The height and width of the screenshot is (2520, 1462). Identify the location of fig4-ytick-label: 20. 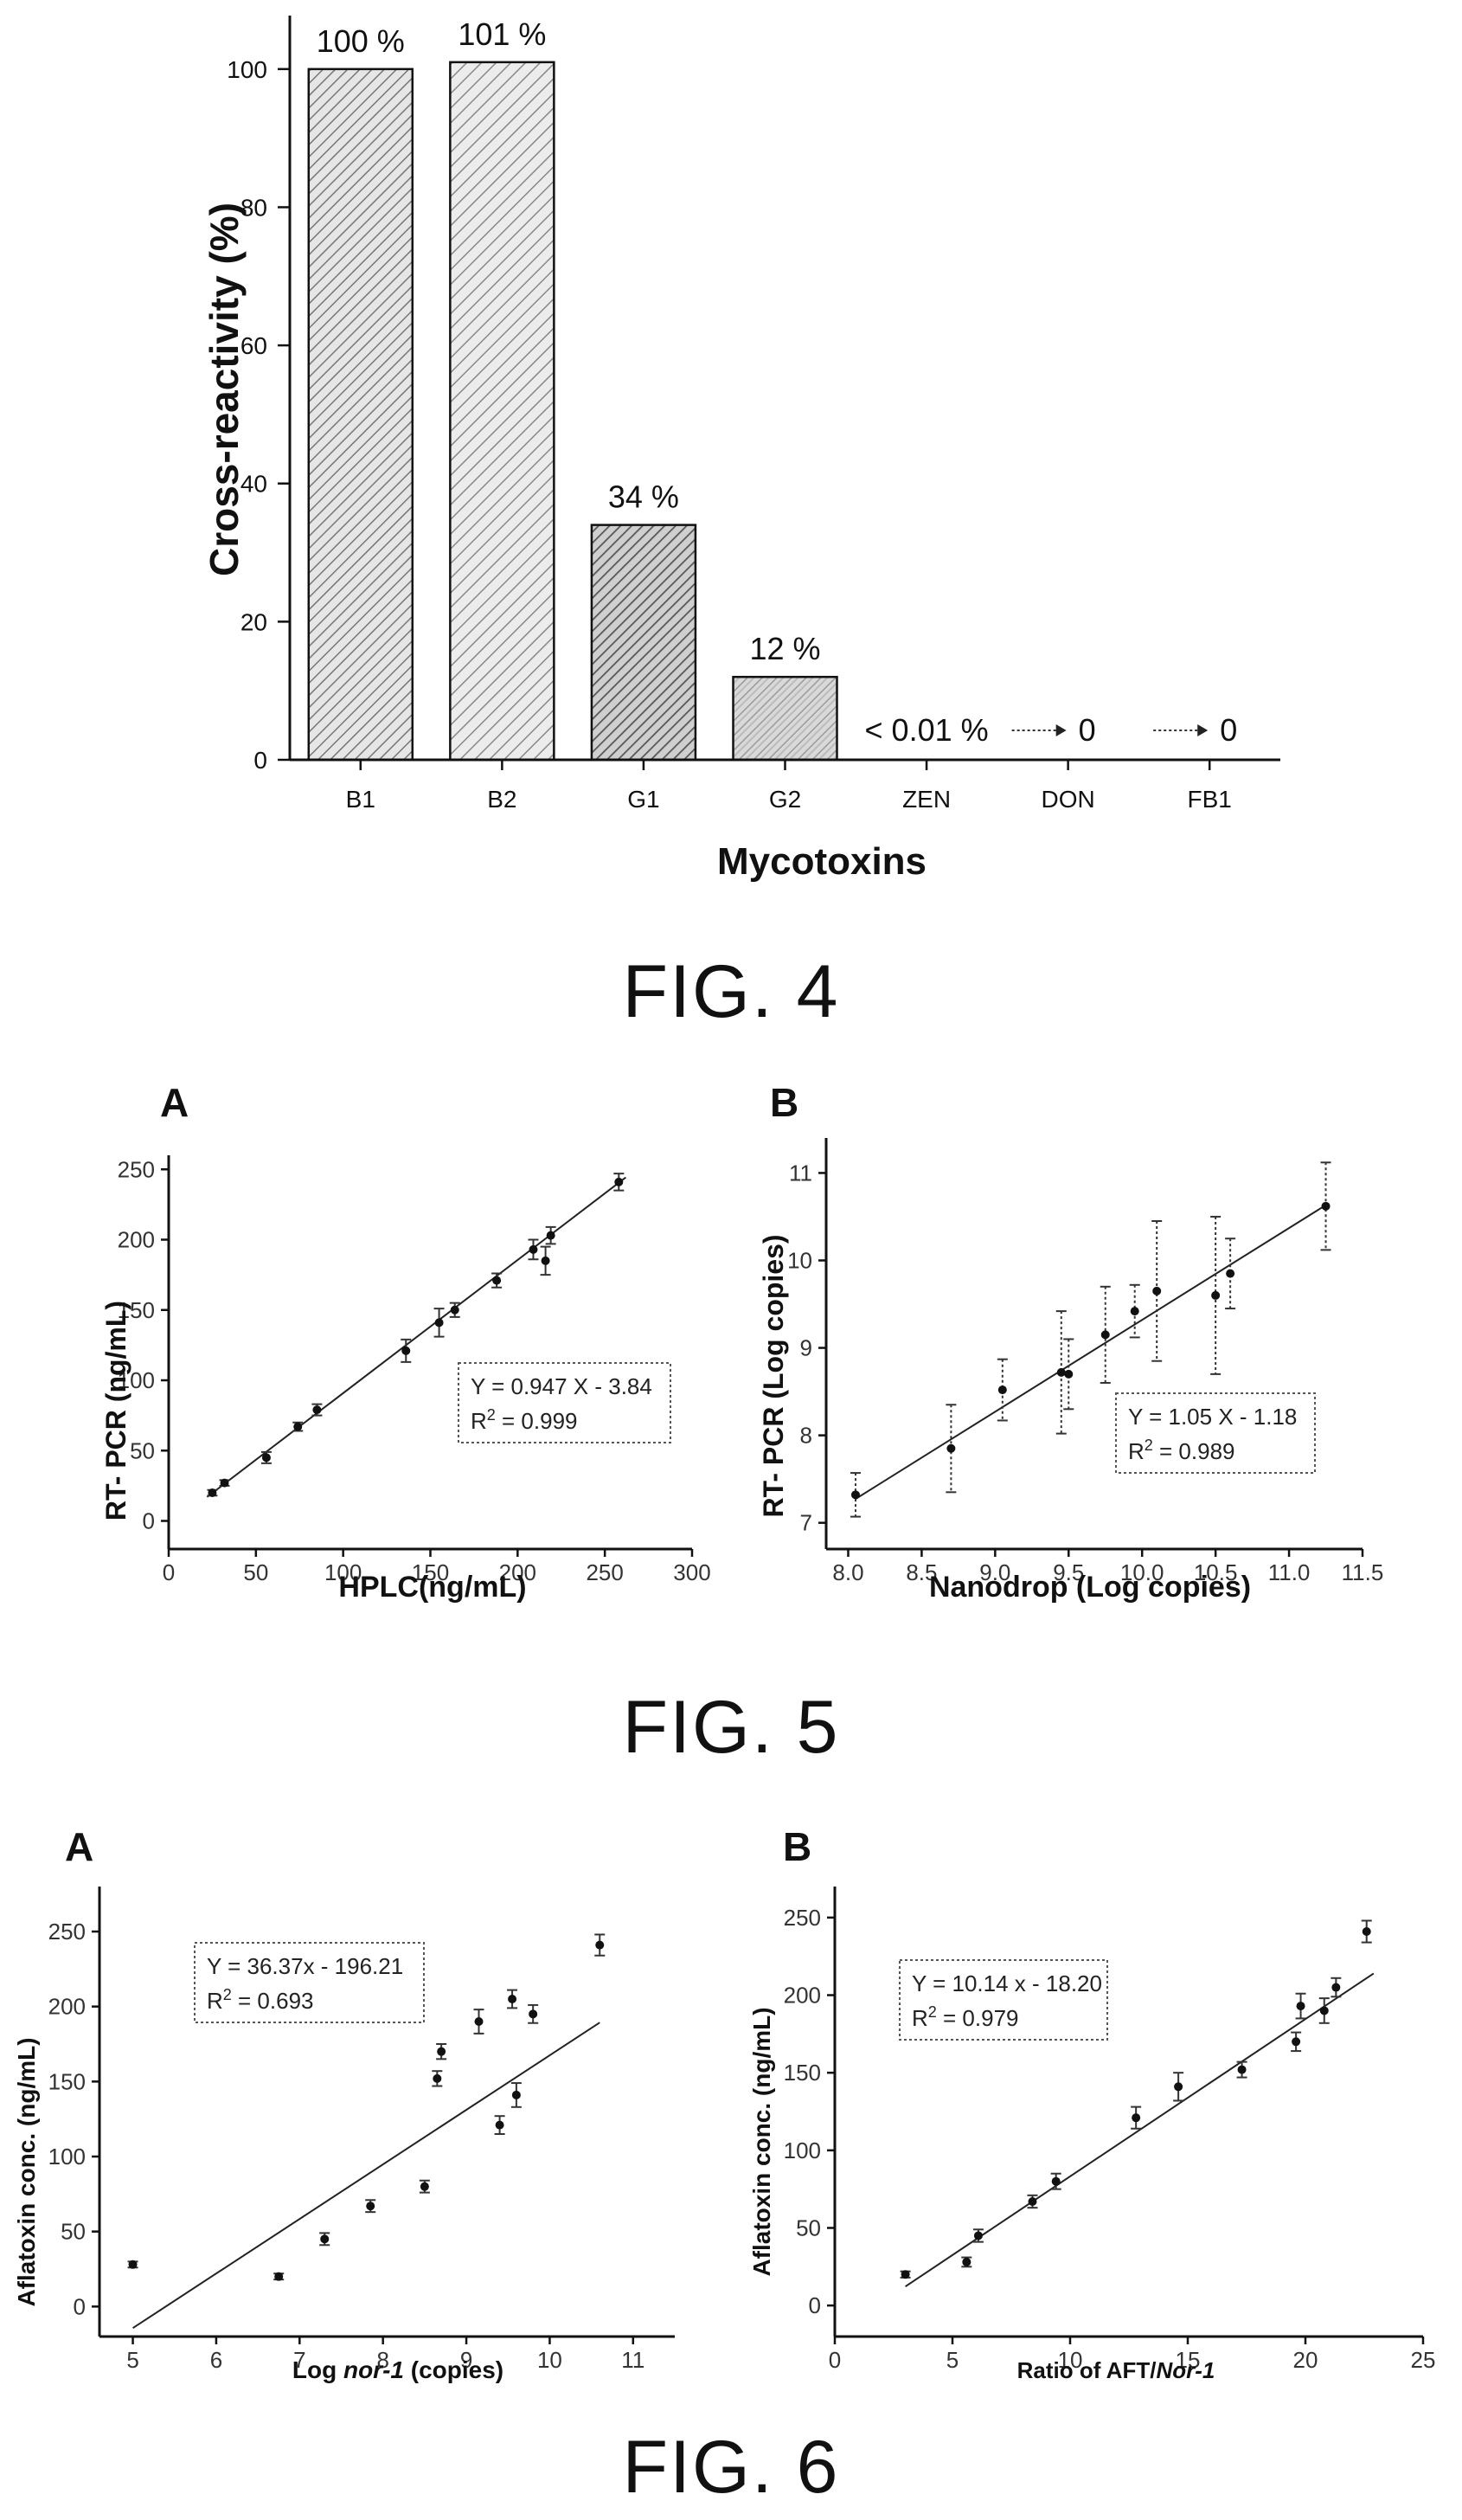
(254, 621).